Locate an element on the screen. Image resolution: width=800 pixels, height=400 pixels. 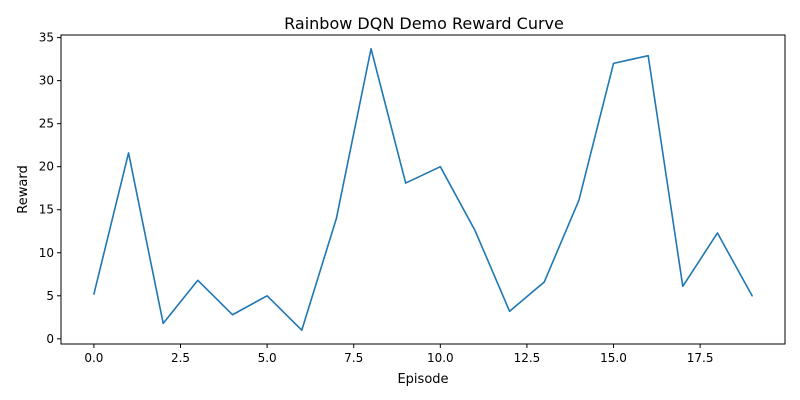
x-axis-ticks: 0.0 2.5 5.0 7.5 10.0 12.5 15.0 17.5 is located at coordinates (398, 354).